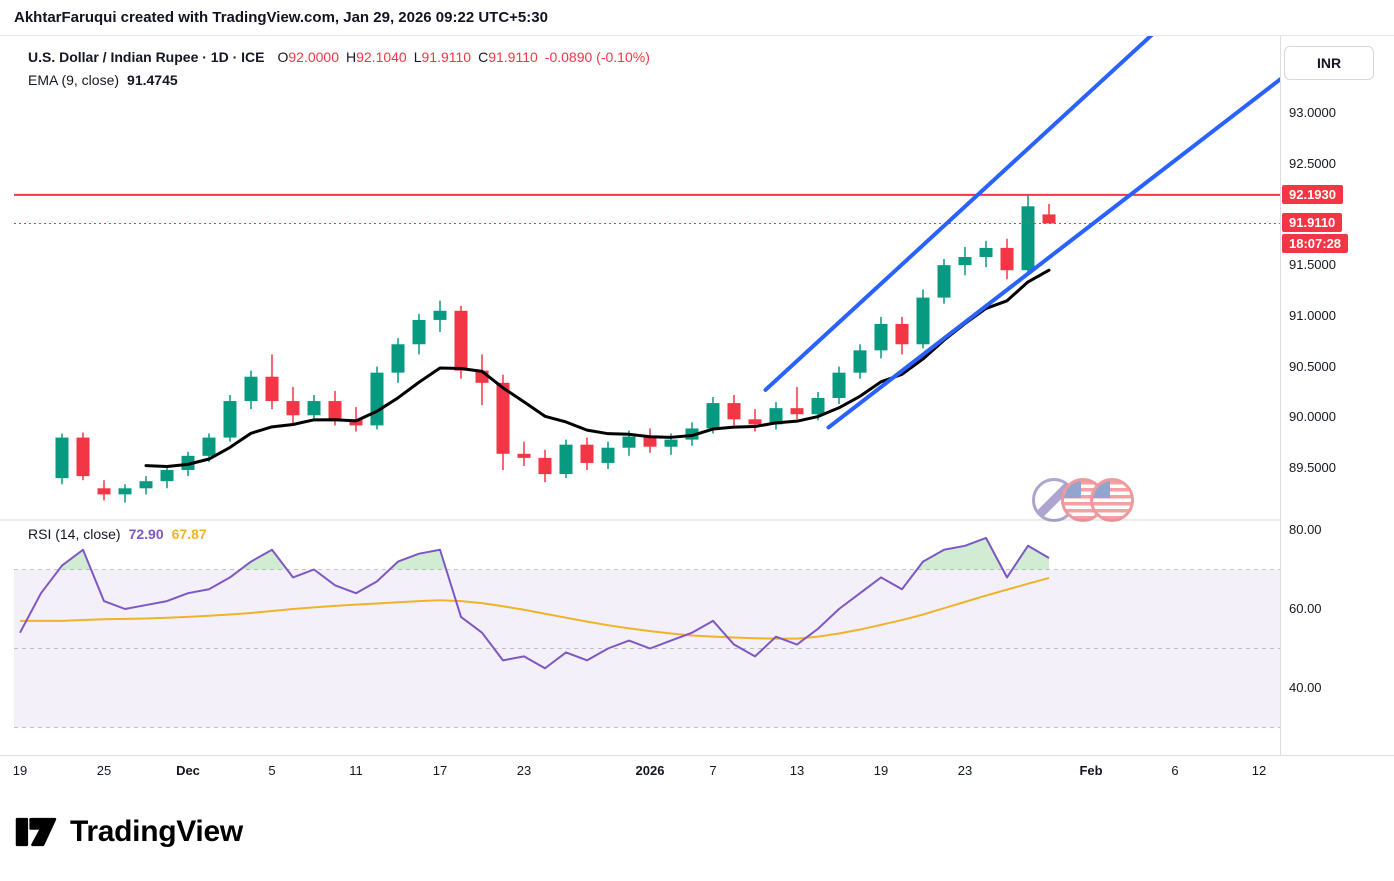 This screenshot has width=1394, height=881. I want to click on ohlc-high-value: 92.1040, so click(381, 57).